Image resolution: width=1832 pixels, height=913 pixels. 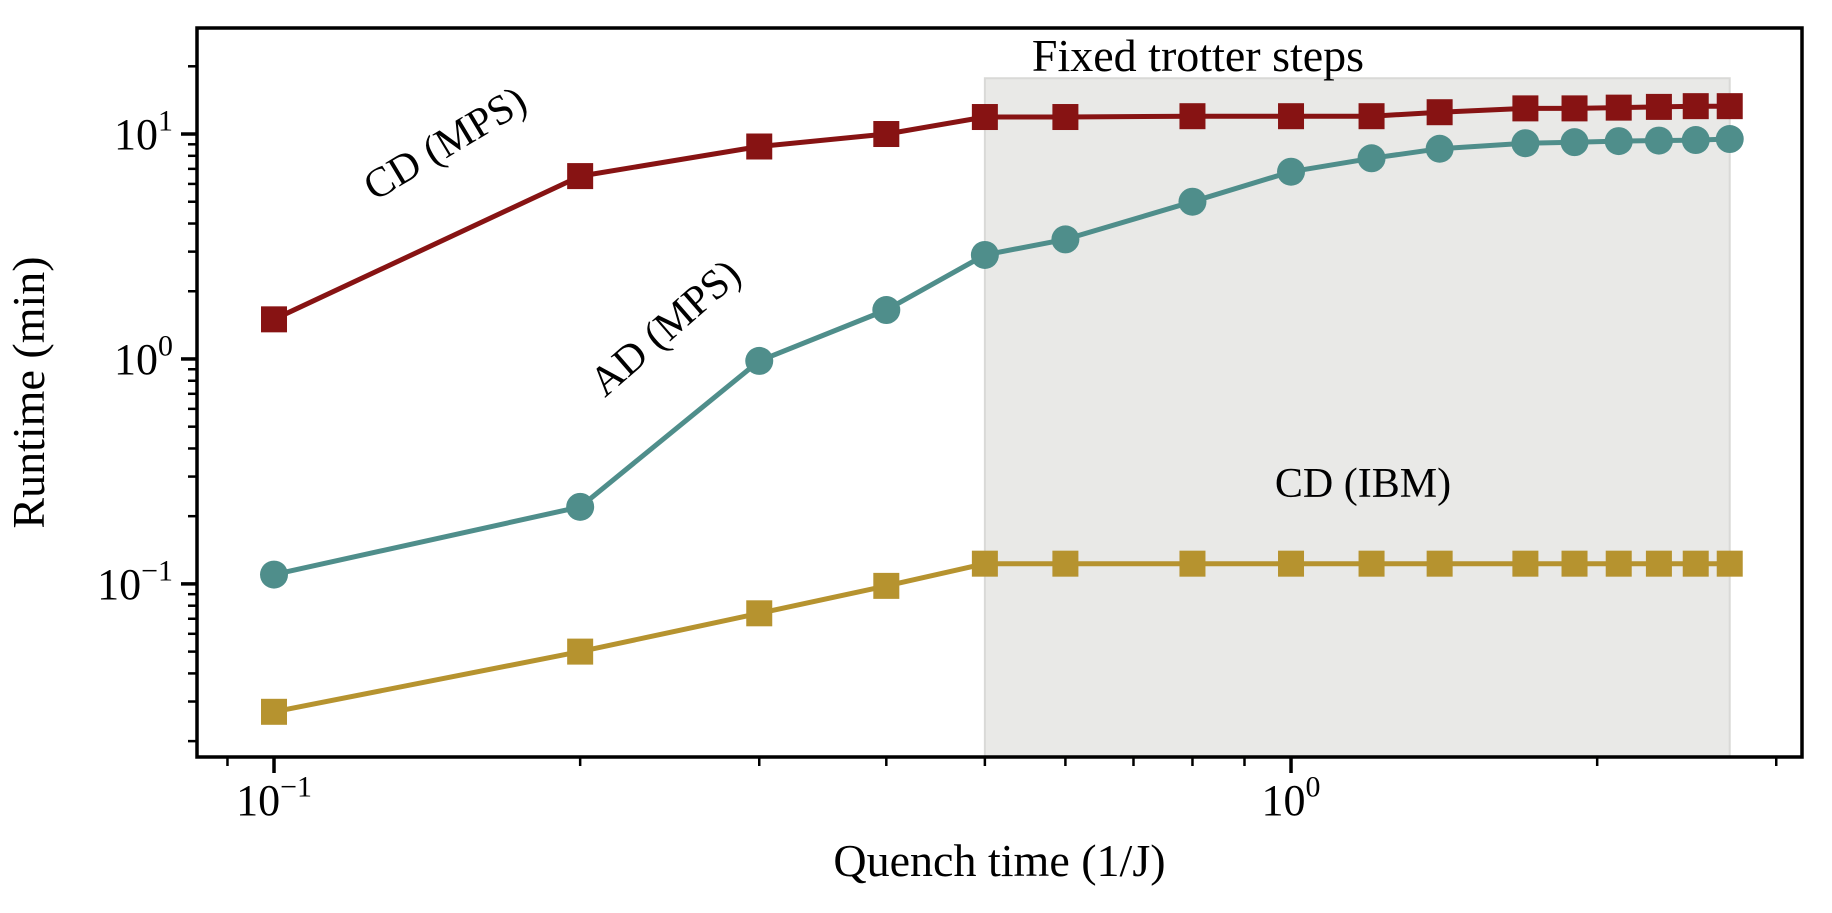 What do you see at coordinates (143, 356) in the screenshot?
I see `y-tick-label: 10⁰` at bounding box center [143, 356].